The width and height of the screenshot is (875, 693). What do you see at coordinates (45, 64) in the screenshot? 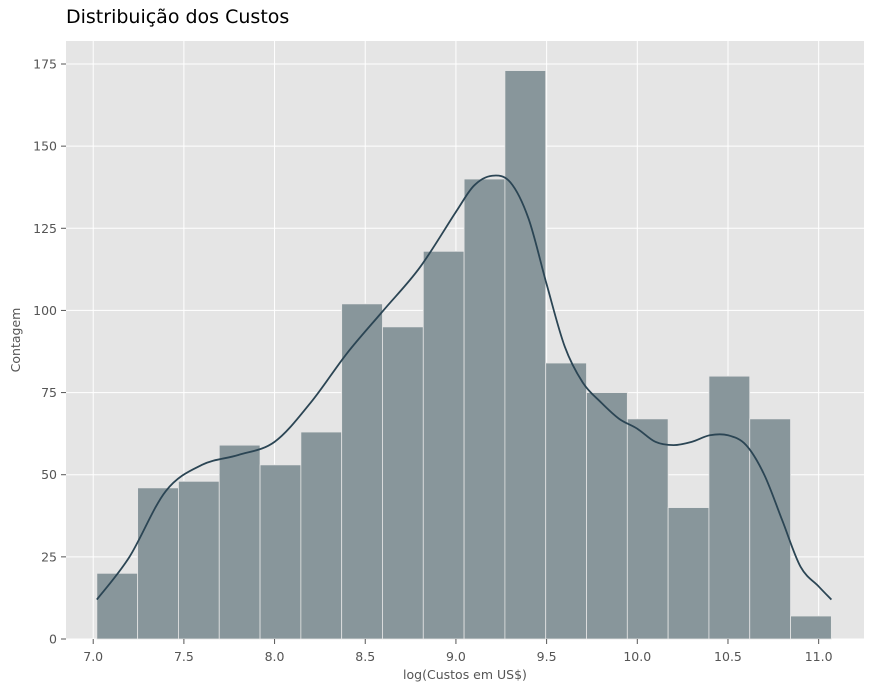
I see `y-tick-label: 175` at bounding box center [45, 64].